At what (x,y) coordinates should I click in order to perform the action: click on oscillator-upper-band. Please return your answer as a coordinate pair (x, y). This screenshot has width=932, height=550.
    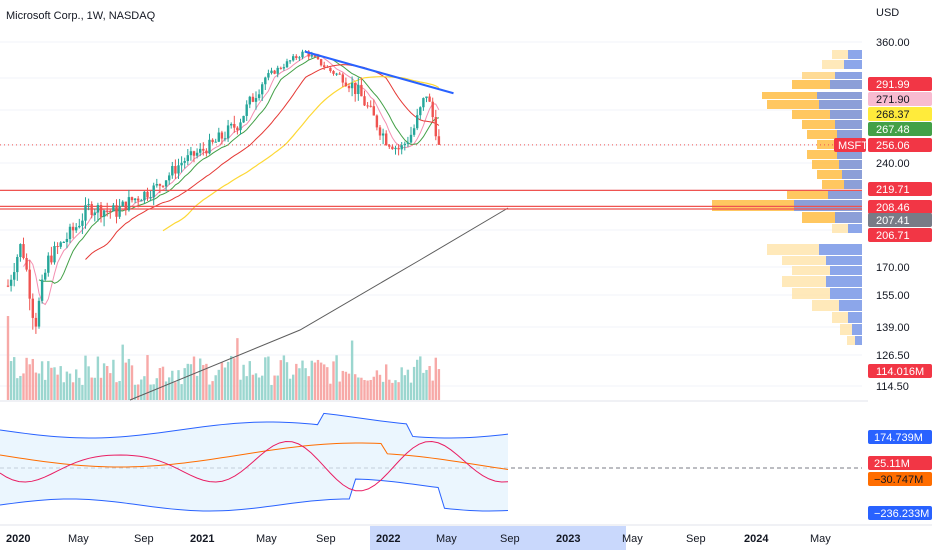
    Looking at the image, I should click on (254, 425).